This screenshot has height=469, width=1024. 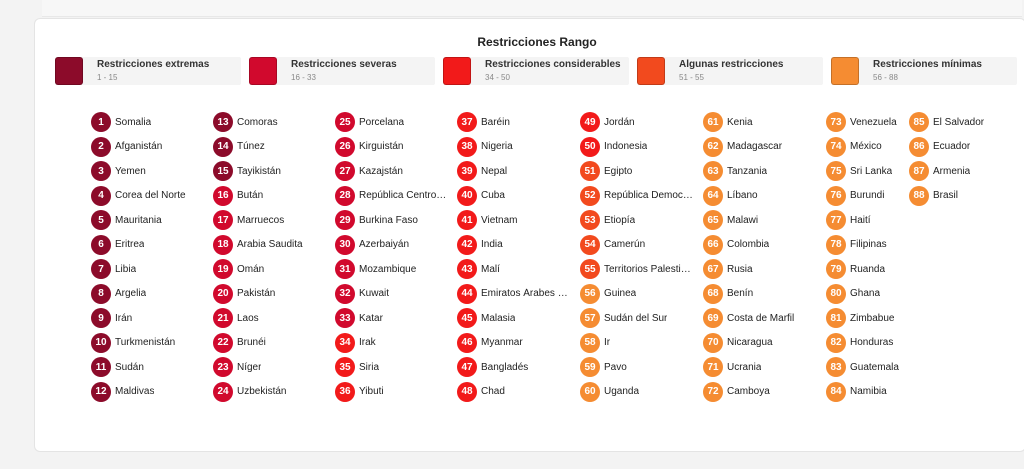 I want to click on rank-badge: 79, so click(x=836, y=269).